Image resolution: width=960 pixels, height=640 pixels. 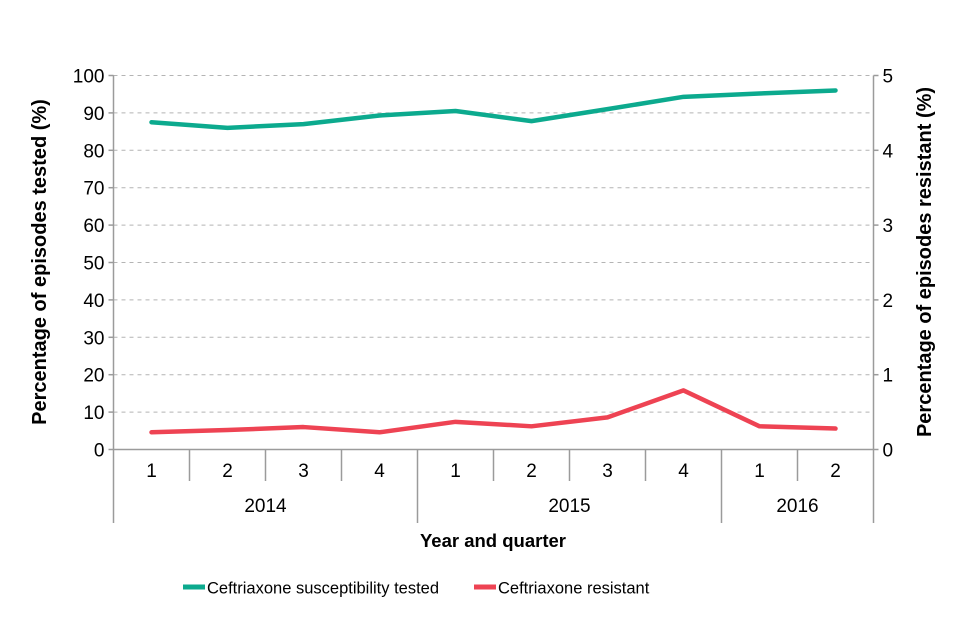 I want to click on left-axis-tick-label: 40, so click(x=93, y=301).